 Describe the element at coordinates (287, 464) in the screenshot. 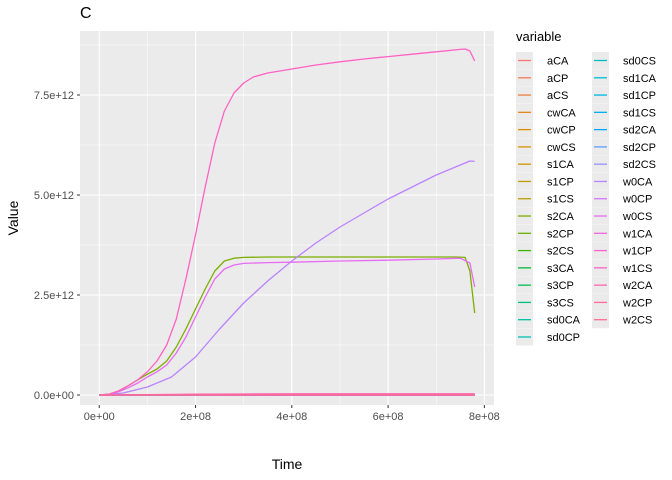

I see `x-axis-title: Time` at that location.